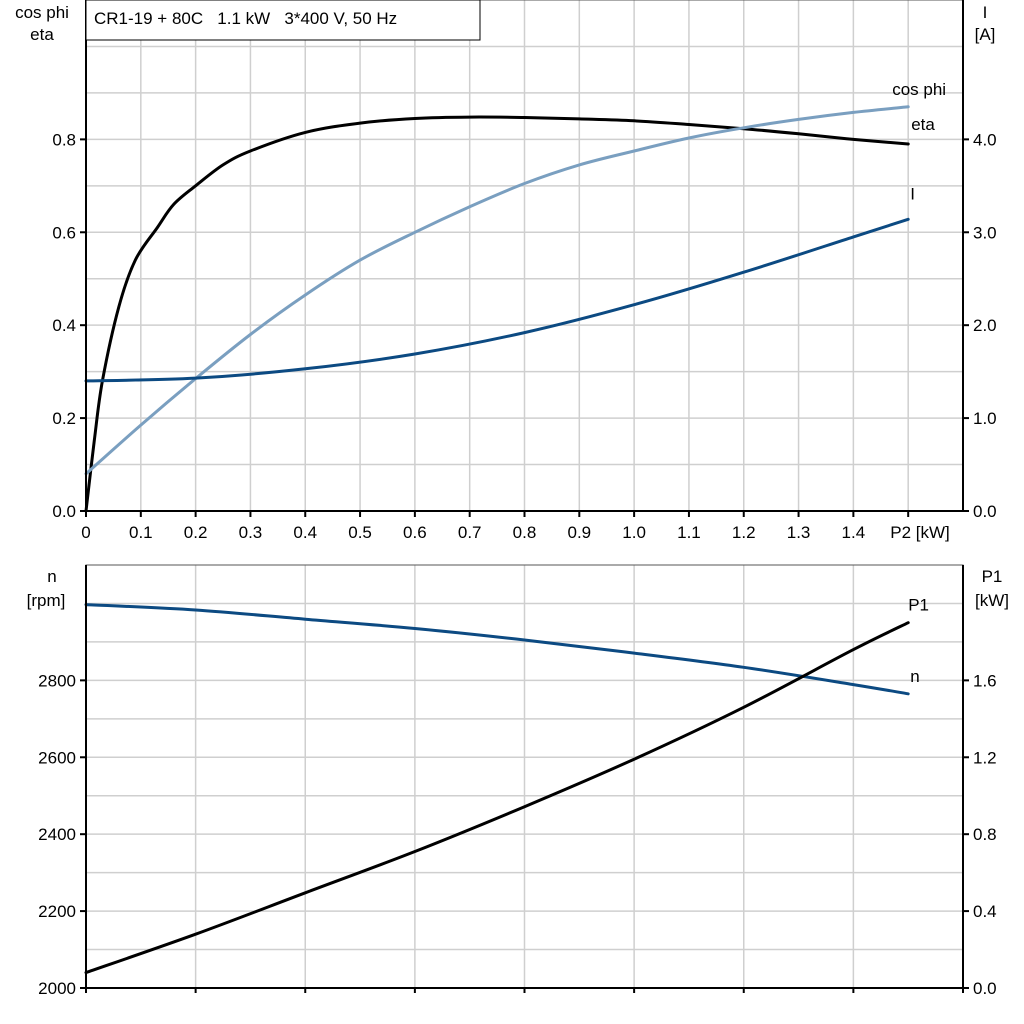 Image resolution: width=1024 pixels, height=1024 pixels. What do you see at coordinates (912, 193) in the screenshot?
I see `series-label-i: I` at bounding box center [912, 193].